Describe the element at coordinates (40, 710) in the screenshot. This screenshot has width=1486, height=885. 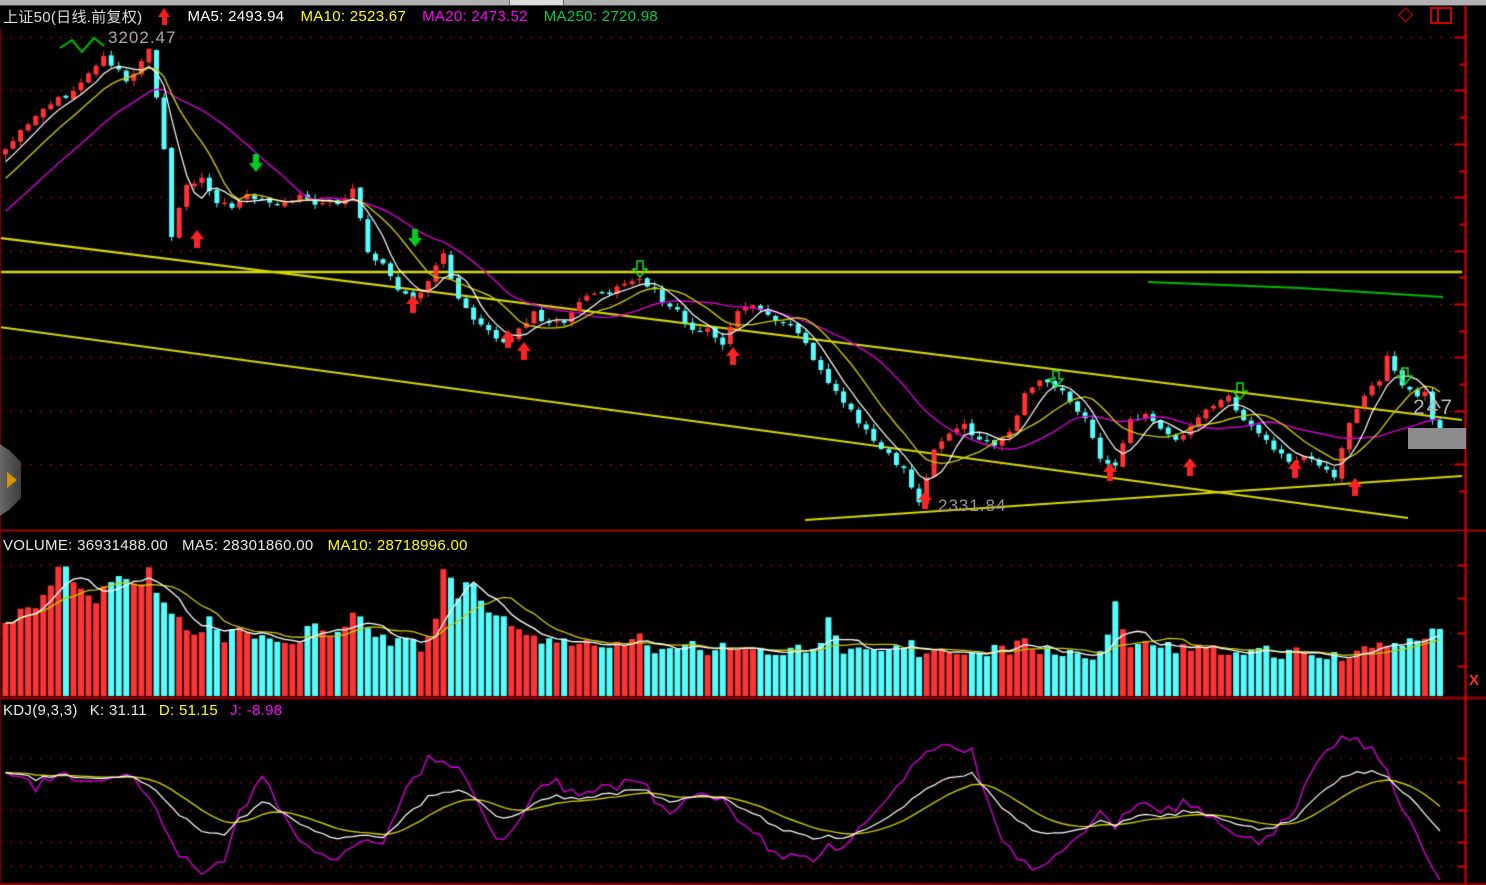
I see `kdj-name-label: KDJ(9,3,3)` at that location.